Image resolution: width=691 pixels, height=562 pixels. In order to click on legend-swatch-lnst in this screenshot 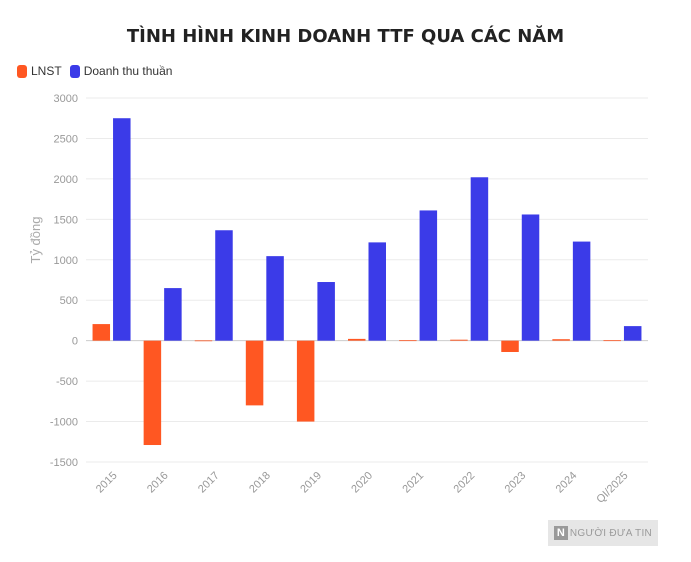, I will do `click(22, 71)`.